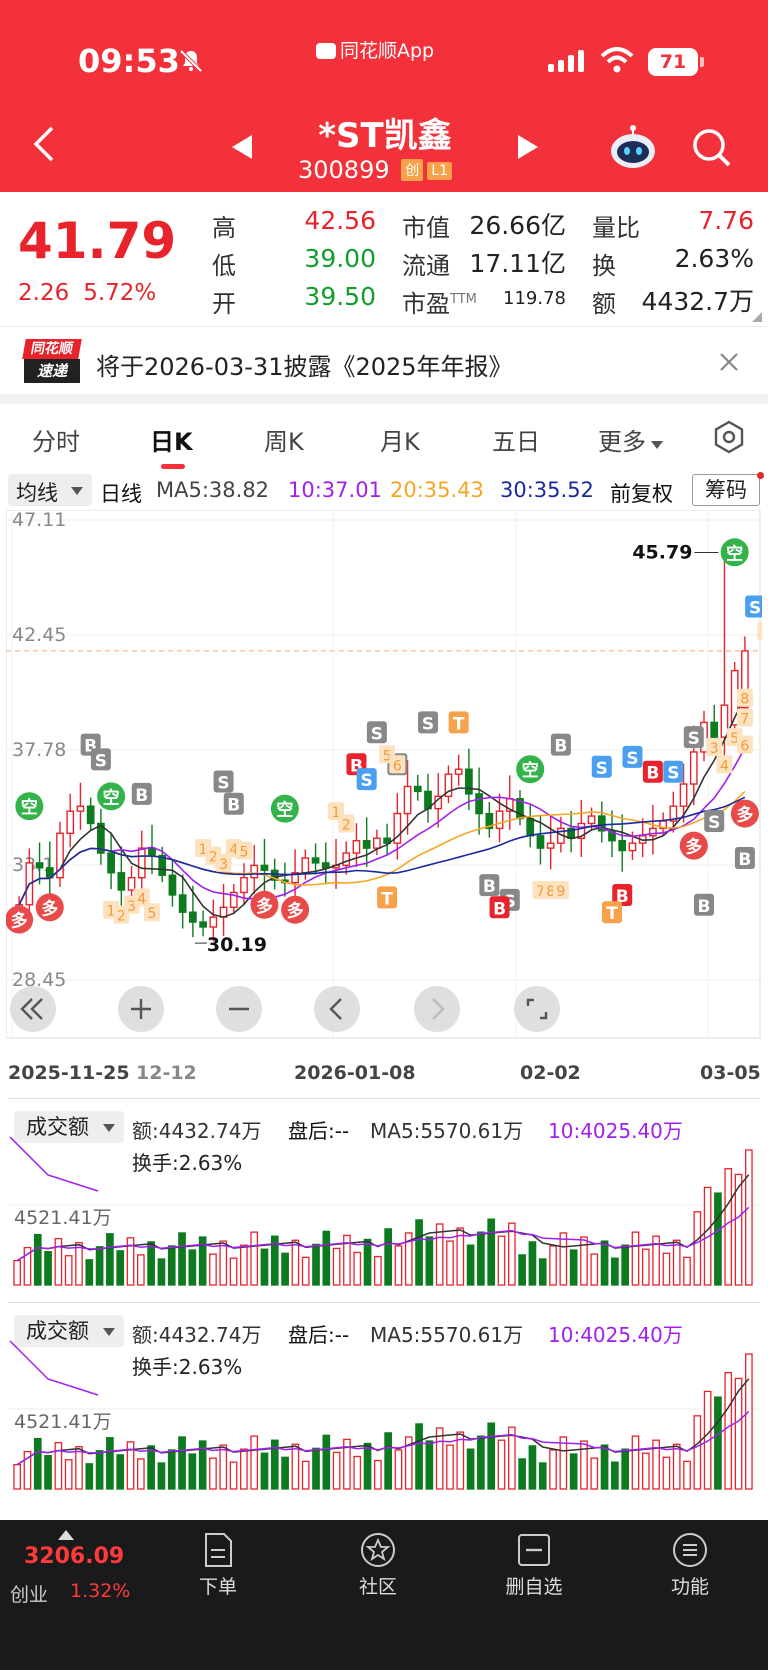 The height and width of the screenshot is (1670, 768). I want to click on app-indicator: 同花顺App, so click(375, 49).